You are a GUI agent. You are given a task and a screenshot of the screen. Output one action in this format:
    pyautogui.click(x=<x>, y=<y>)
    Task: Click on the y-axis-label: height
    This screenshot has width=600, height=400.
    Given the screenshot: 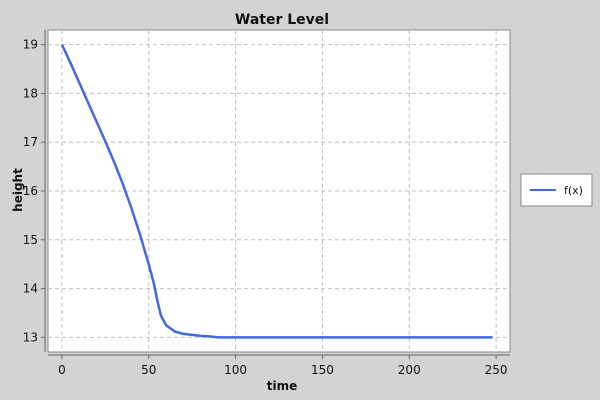 What is the action you would take?
    pyautogui.click(x=18, y=190)
    